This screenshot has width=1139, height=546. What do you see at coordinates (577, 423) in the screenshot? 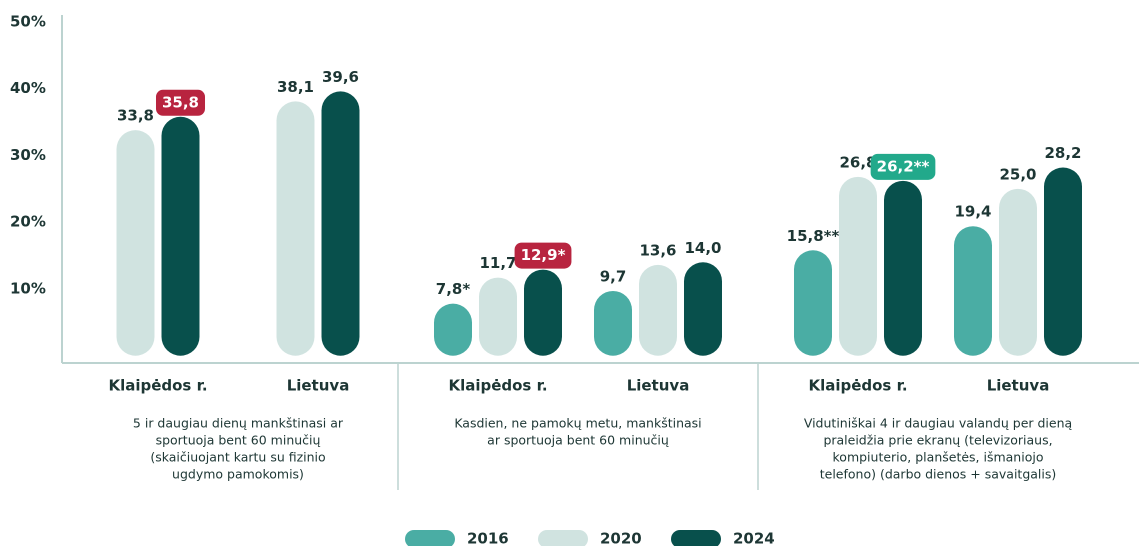
I see `group-description: Kasdien, ne pamokų metu, mankštinasi` at bounding box center [577, 423].